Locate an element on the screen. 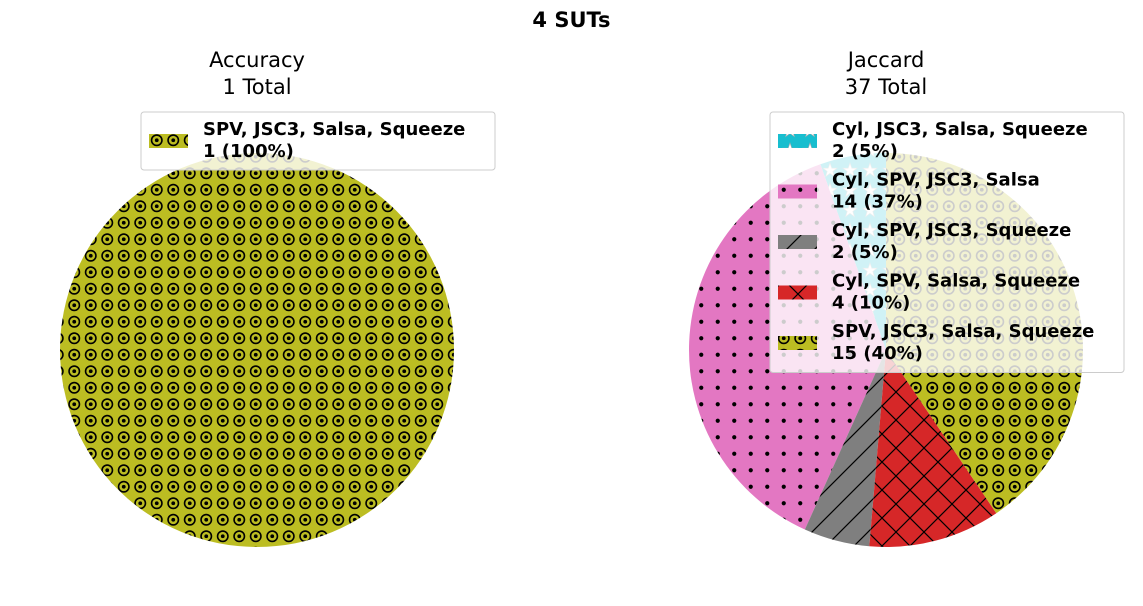  legend-label-cyl-spv-jsc3-salsa: Cyl, SPV, JSC3, Salsa is located at coordinates (936, 180).